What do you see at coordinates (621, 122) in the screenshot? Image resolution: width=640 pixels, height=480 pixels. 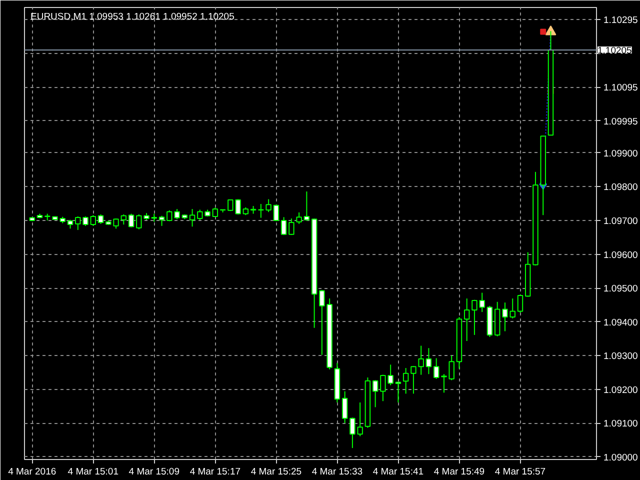 I see `y-tick-label: 1.09995` at bounding box center [621, 122].